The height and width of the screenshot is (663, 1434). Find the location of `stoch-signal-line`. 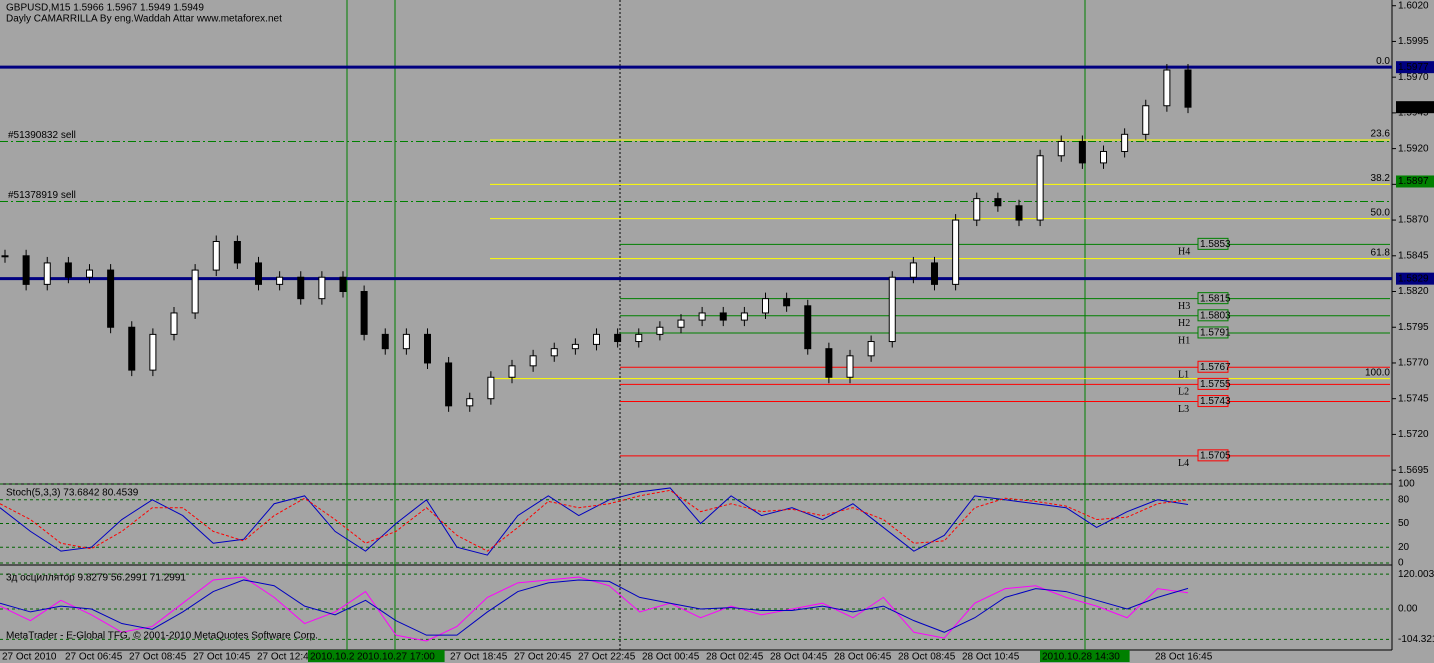

stoch-signal-line is located at coordinates (594, 520).